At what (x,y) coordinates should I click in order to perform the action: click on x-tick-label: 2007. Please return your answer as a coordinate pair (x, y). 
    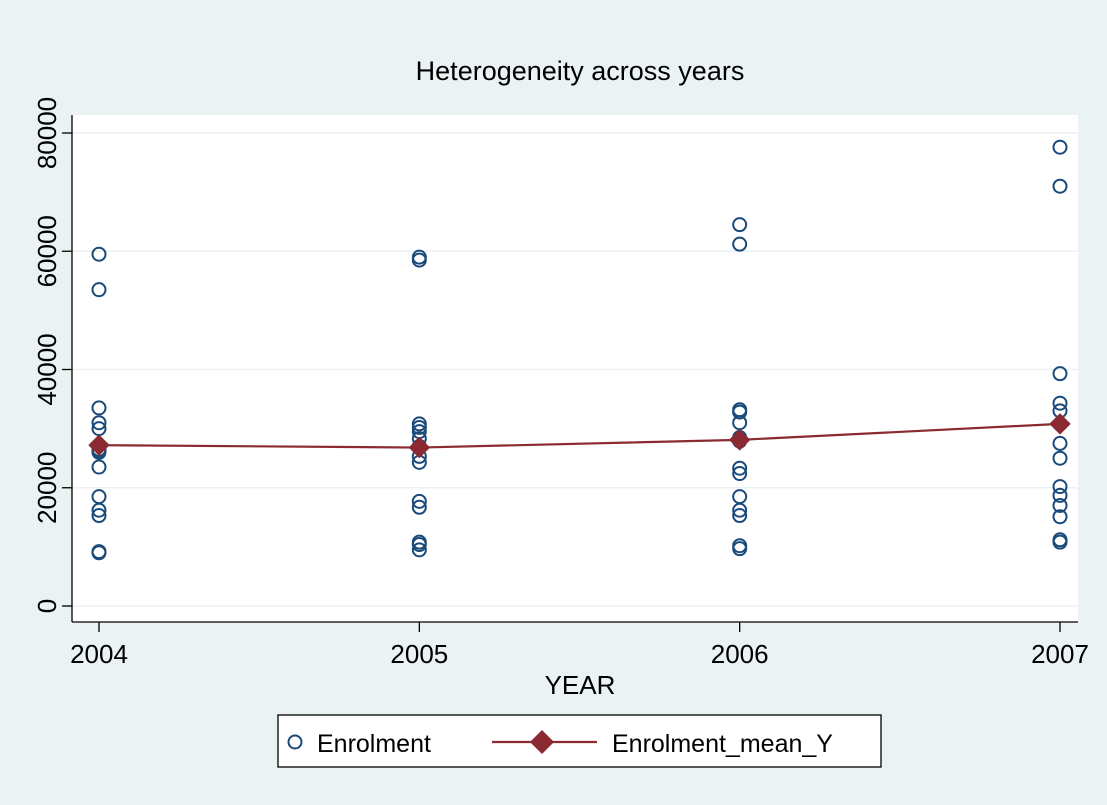
    Looking at the image, I should click on (1060, 654).